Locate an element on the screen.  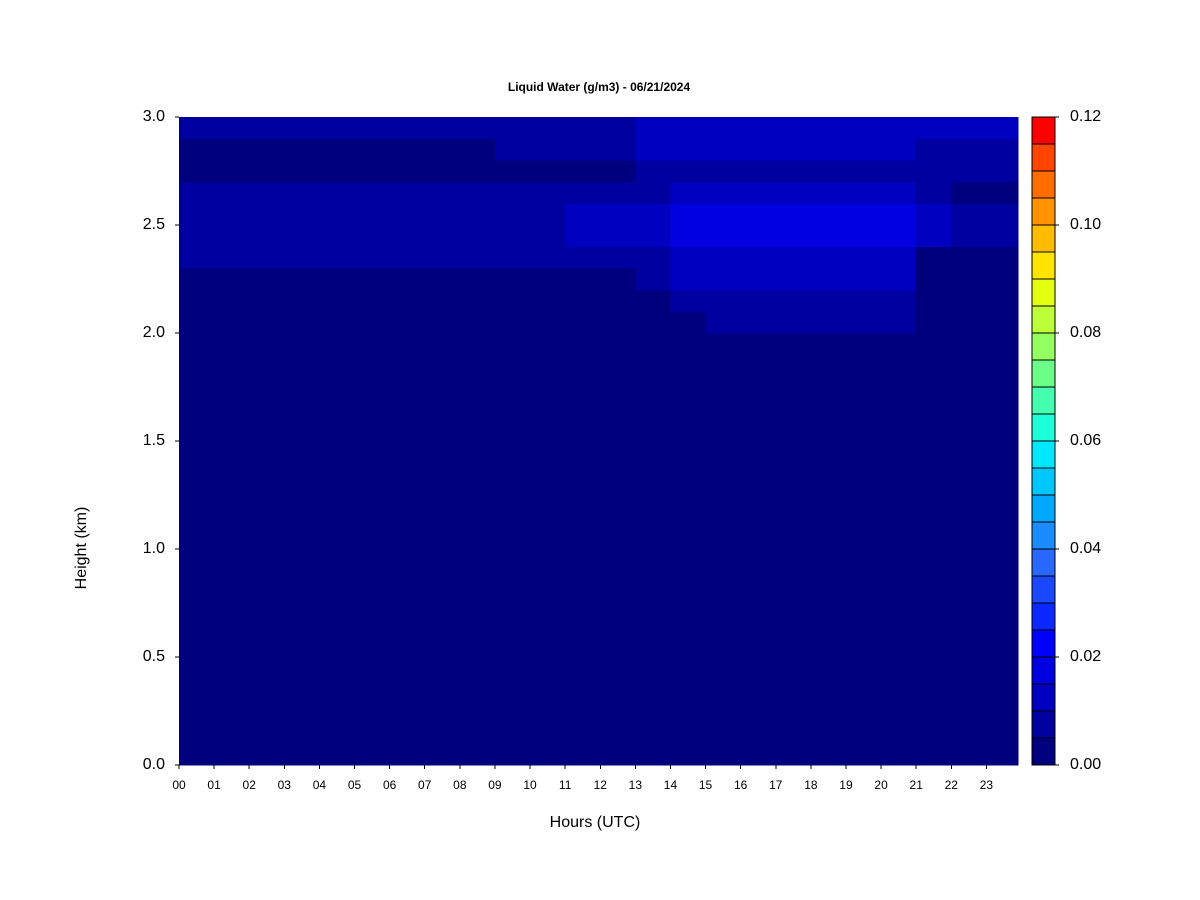
x-tick-label: 17 is located at coordinates (776, 785).